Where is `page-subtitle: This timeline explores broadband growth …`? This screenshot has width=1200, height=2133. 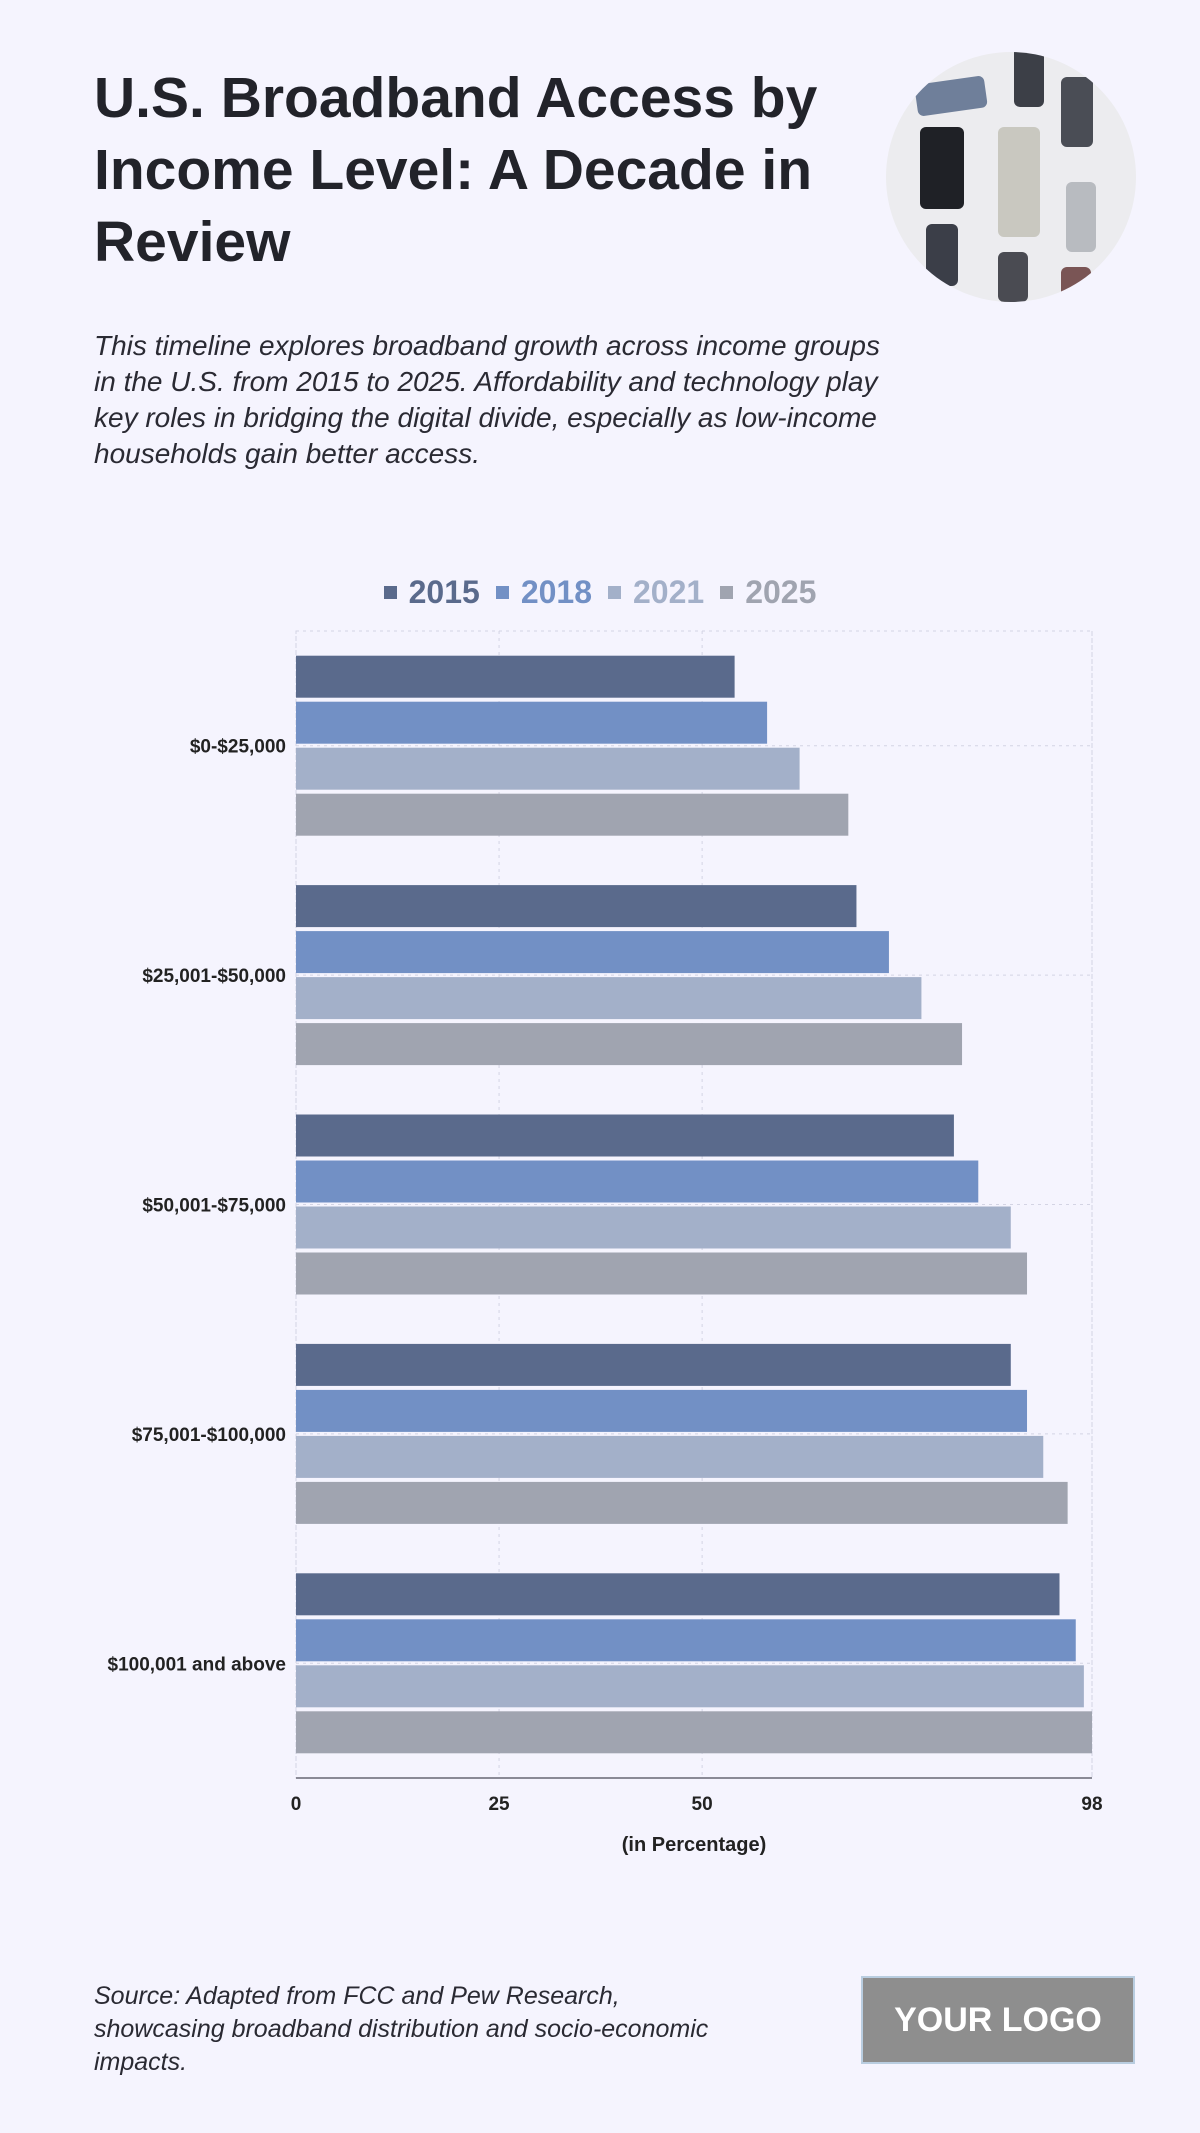
page-subtitle: This timeline explores broadband growth … is located at coordinates (487, 399).